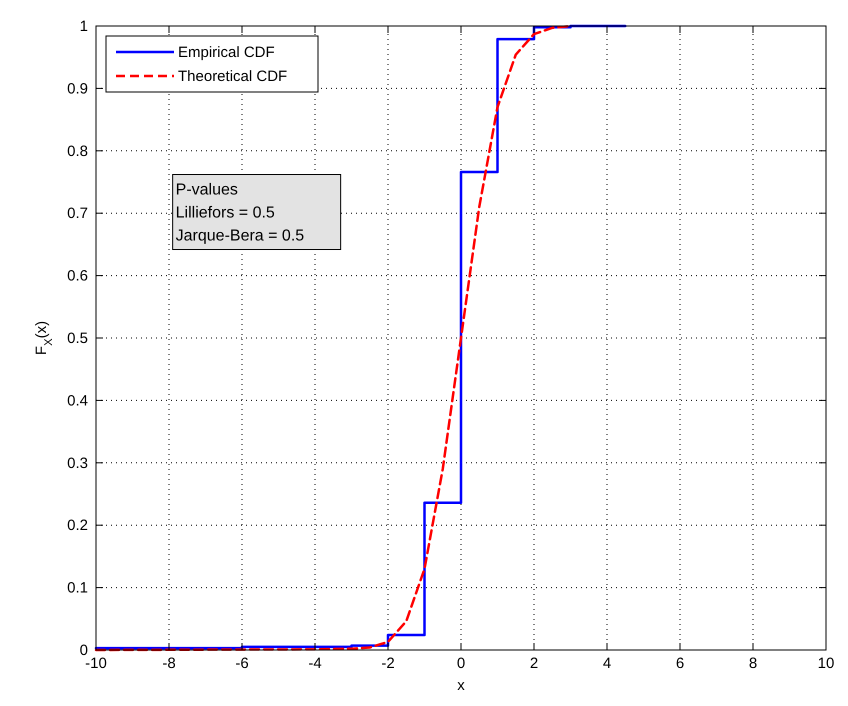 This screenshot has width=848, height=706. I want to click on y-tick-label: 0.6, so click(77, 276).